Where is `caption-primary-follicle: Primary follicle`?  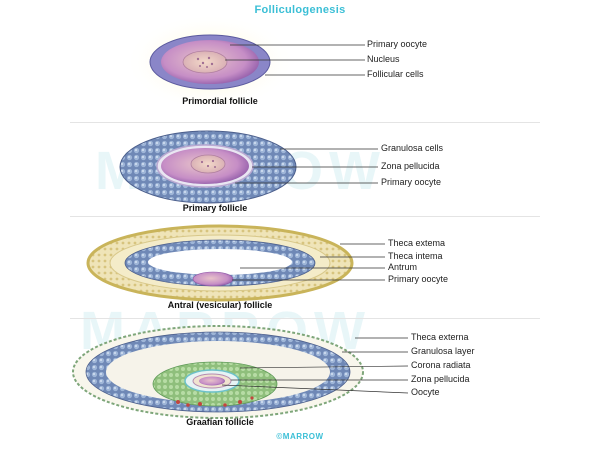
caption-primary-follicle: Primary follicle is located at coordinates (215, 208).